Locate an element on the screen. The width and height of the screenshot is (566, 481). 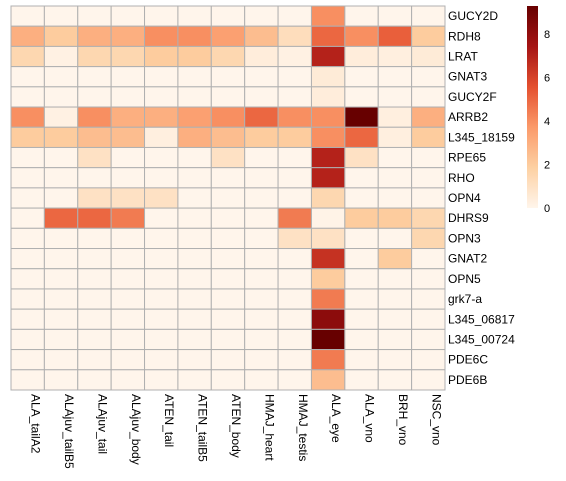
legend-ticks: 0 2 4 6 8 is located at coordinates (547, 122).